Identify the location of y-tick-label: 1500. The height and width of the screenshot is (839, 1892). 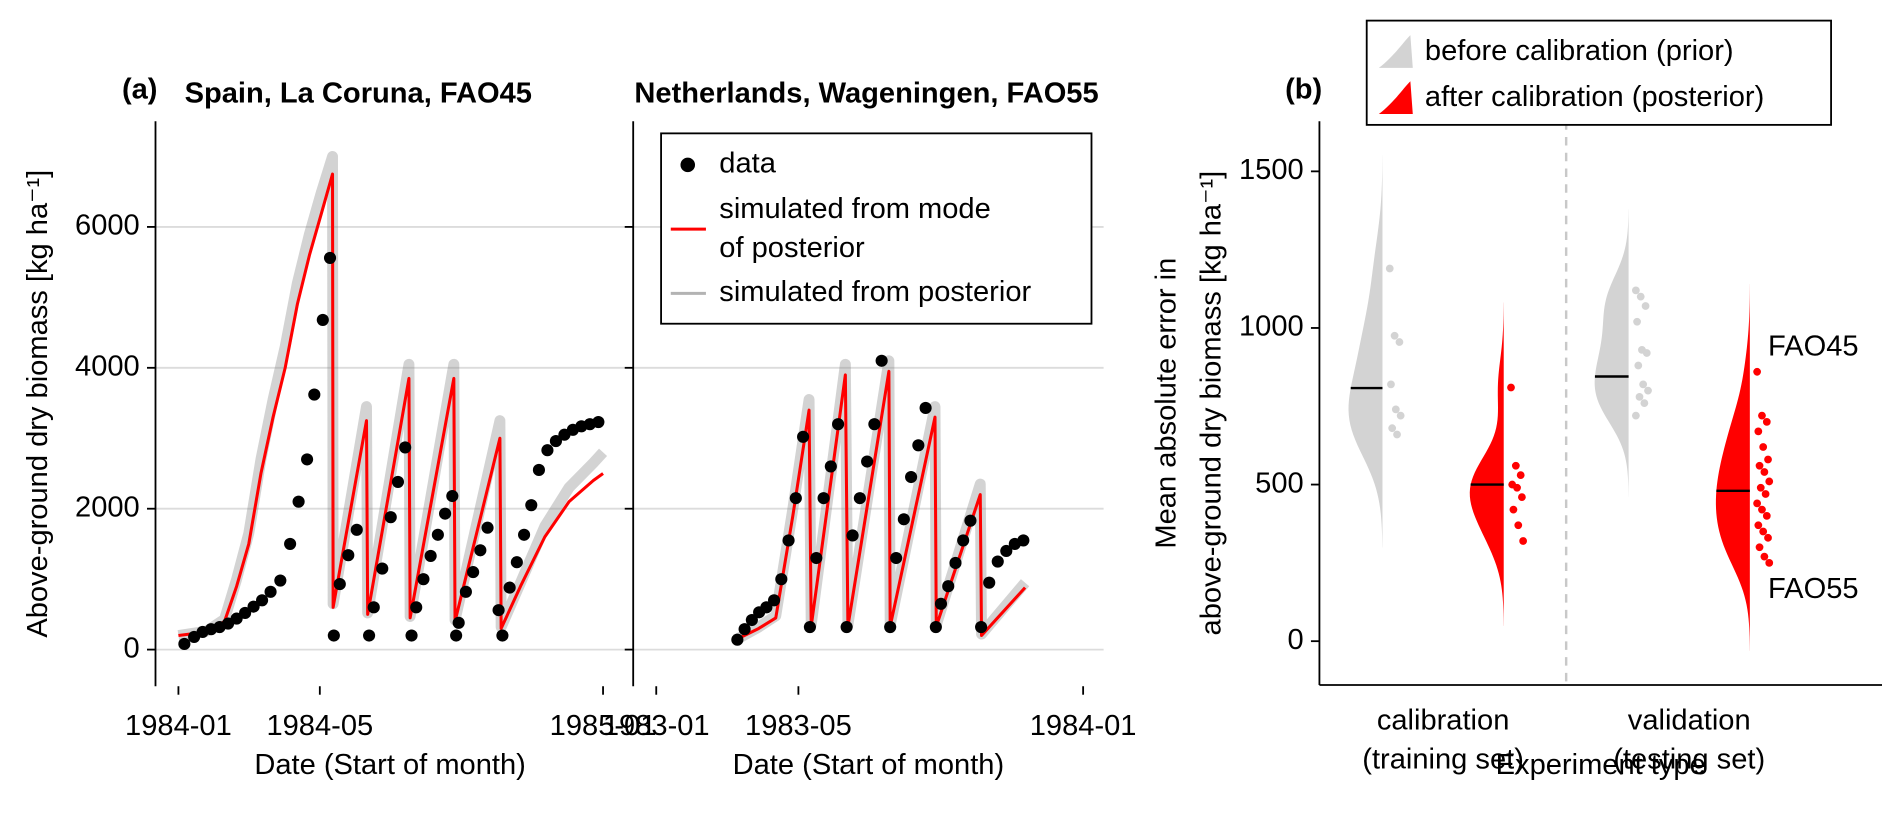
(1271, 170).